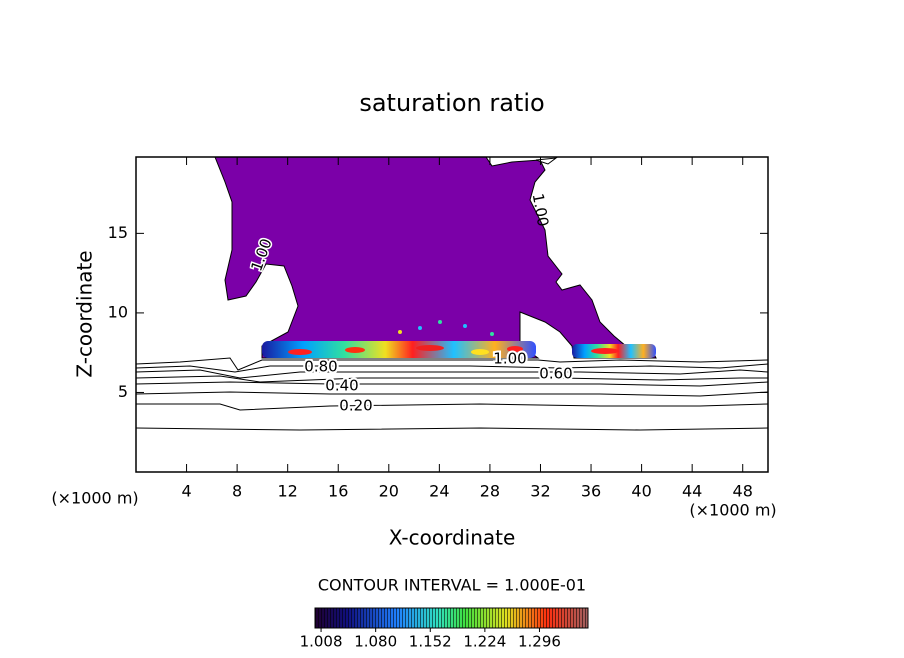 The image size is (904, 658). I want to click on x-tick-label: 44, so click(692, 491).